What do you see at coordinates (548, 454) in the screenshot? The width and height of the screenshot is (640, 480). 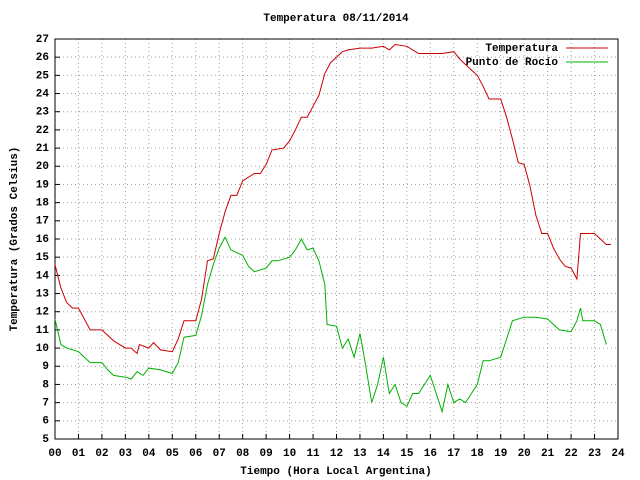 I see `x-tick-label: 21` at bounding box center [548, 454].